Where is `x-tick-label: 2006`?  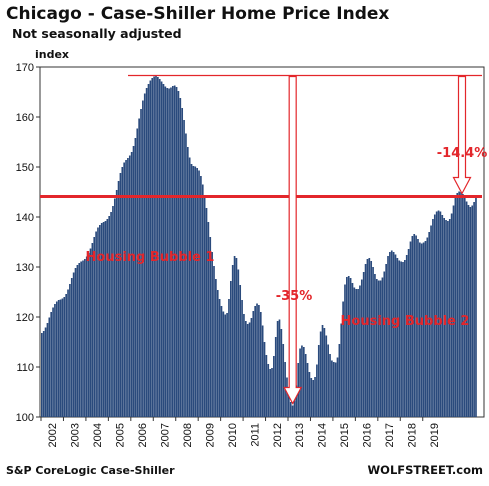 x-tick-label: 2006 is located at coordinates (143, 435).